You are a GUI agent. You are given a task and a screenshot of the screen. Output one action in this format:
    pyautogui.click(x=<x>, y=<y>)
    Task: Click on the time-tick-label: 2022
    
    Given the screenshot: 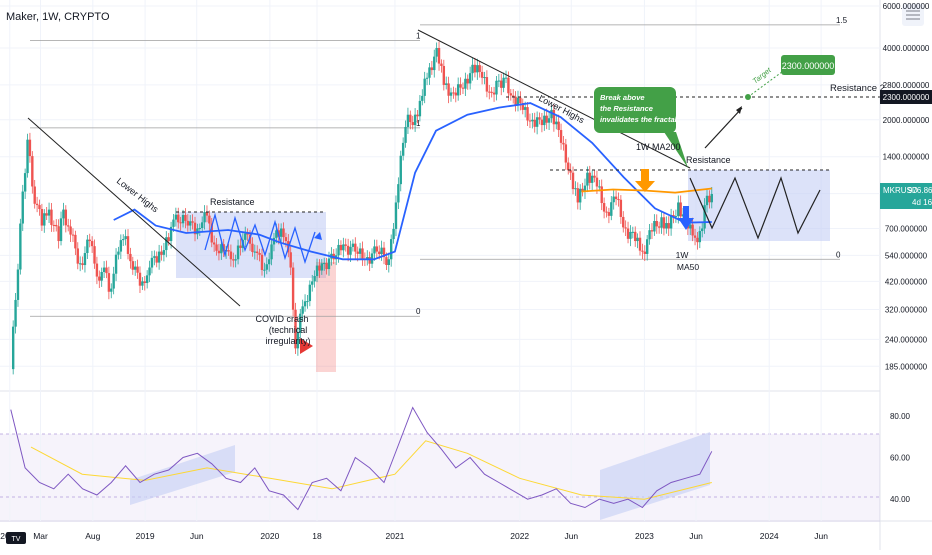 What is the action you would take?
    pyautogui.click(x=519, y=536)
    